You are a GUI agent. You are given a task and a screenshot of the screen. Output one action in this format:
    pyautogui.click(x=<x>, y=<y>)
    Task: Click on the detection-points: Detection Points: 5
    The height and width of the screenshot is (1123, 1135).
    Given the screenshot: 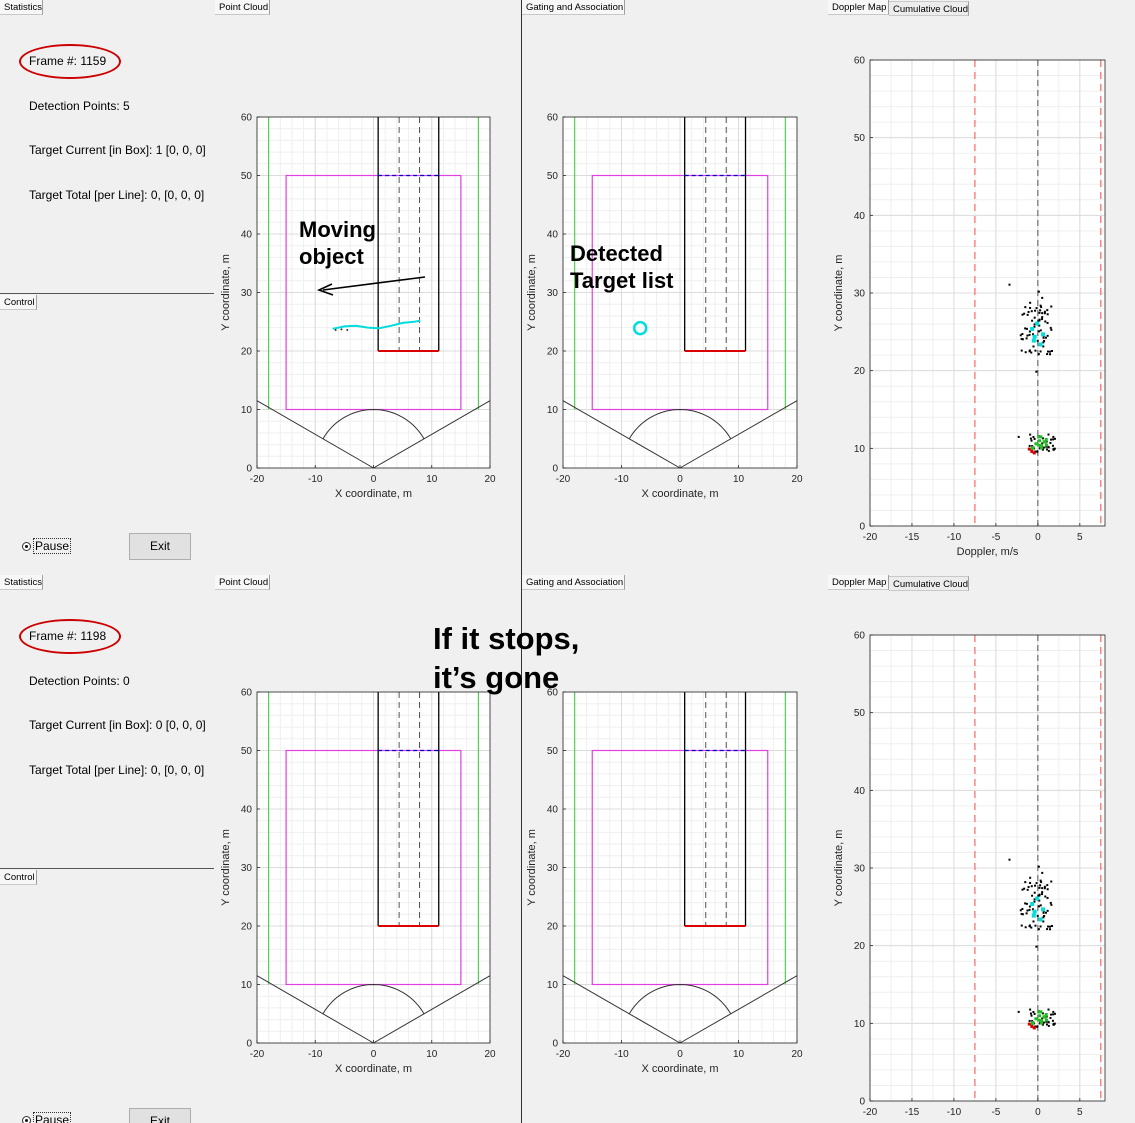 What is the action you would take?
    pyautogui.click(x=79, y=106)
    